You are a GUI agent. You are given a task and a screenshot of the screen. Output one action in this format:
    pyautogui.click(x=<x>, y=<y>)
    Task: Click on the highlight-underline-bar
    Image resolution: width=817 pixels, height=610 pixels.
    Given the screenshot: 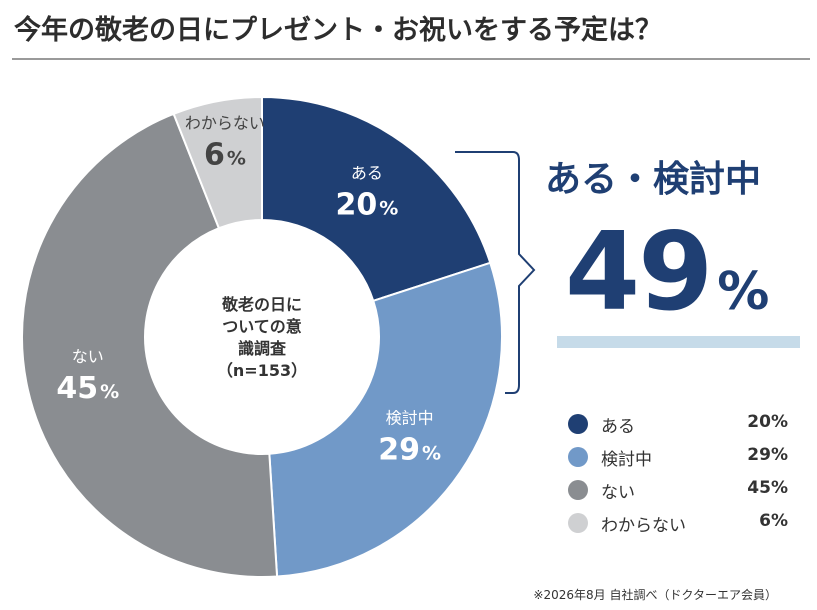 What is the action you would take?
    pyautogui.click(x=678, y=342)
    